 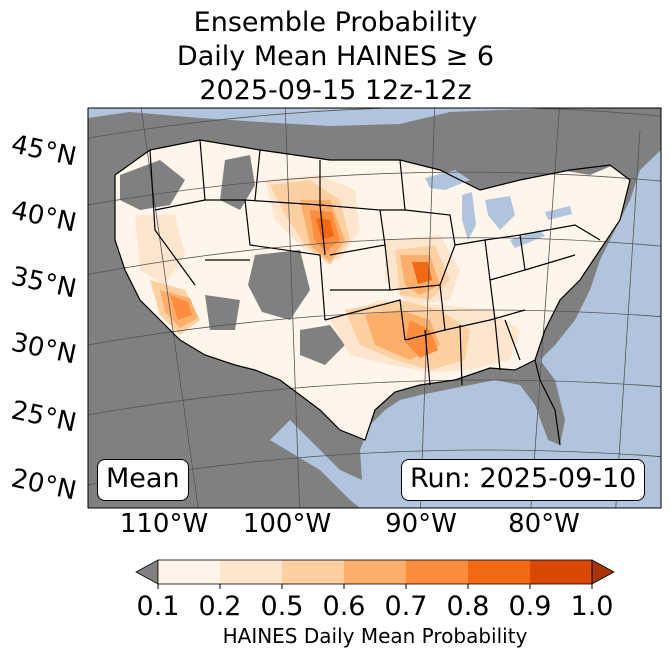 What do you see at coordinates (335, 90) in the screenshot?
I see `title-line-3: 2025-09-15 12z-12z` at bounding box center [335, 90].